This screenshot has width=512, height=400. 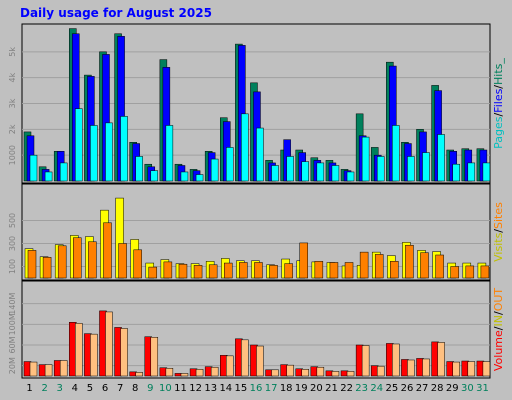 I want to click on x-tick-label-day-6: 6, so click(x=105, y=388).